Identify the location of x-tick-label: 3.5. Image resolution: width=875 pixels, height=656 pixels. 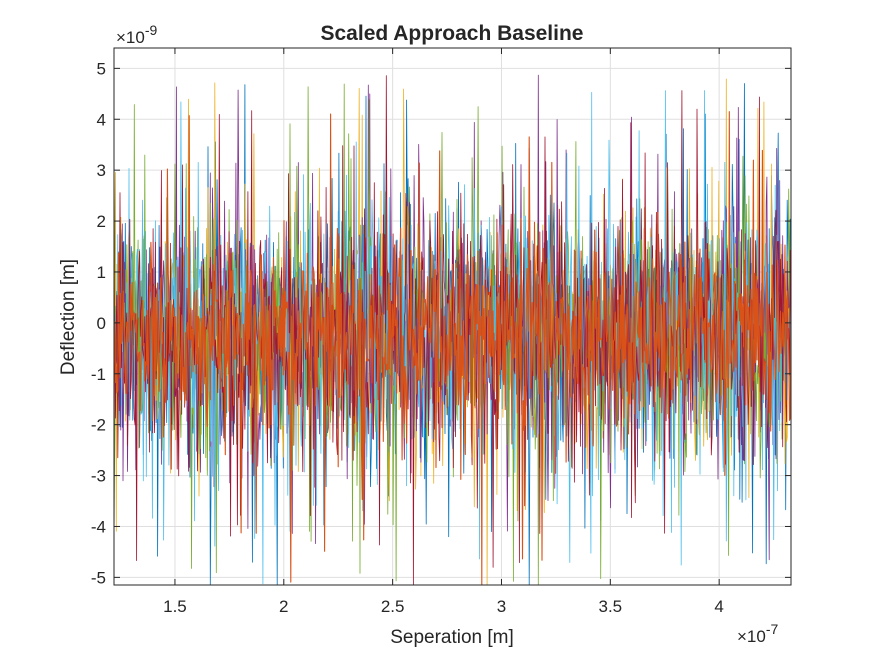
(611, 606).